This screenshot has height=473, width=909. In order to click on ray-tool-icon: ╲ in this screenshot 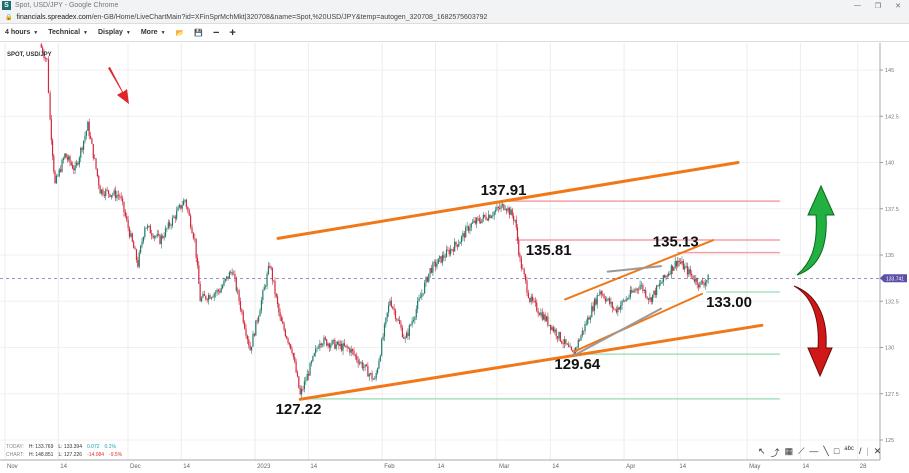, I will do `click(826, 451)`.